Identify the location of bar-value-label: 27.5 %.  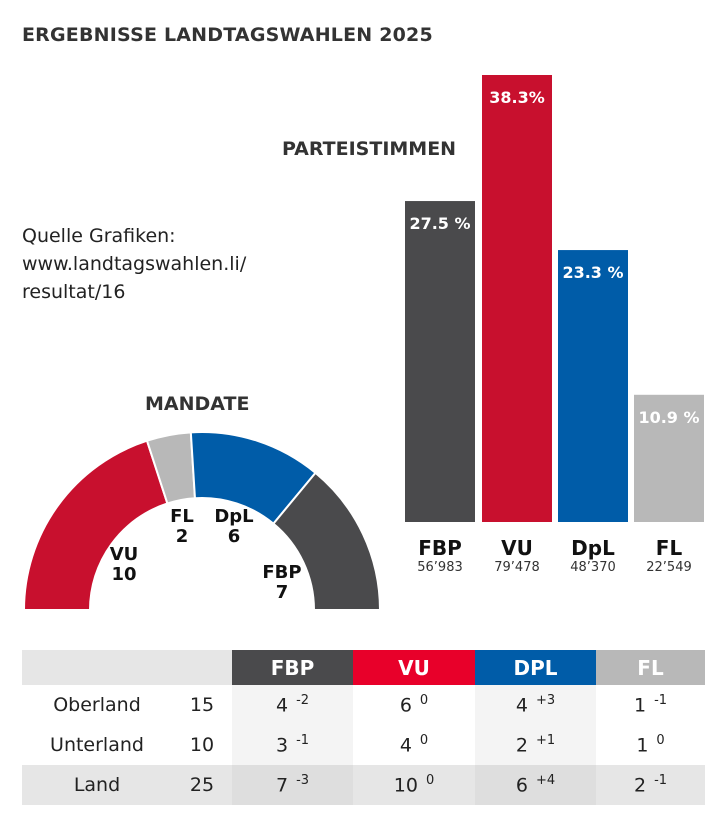
(439, 223).